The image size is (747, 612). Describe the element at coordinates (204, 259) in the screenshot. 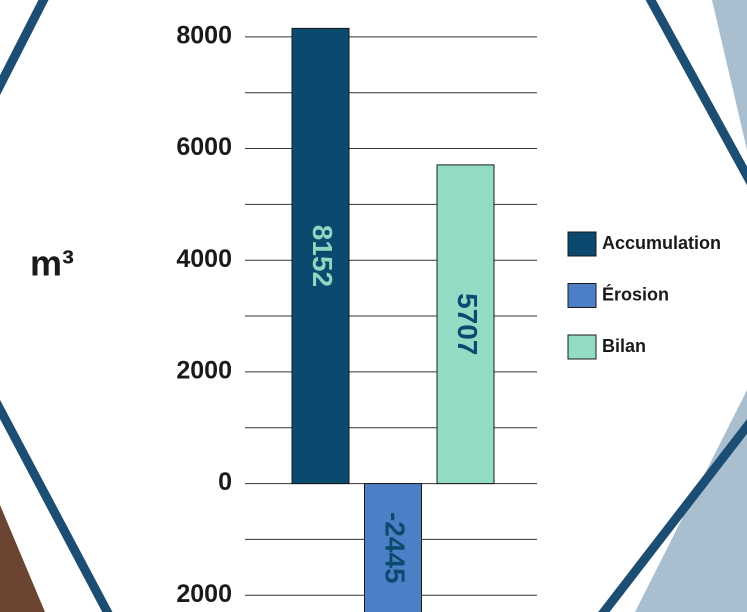

I see `y-tick-label: 4000` at that location.